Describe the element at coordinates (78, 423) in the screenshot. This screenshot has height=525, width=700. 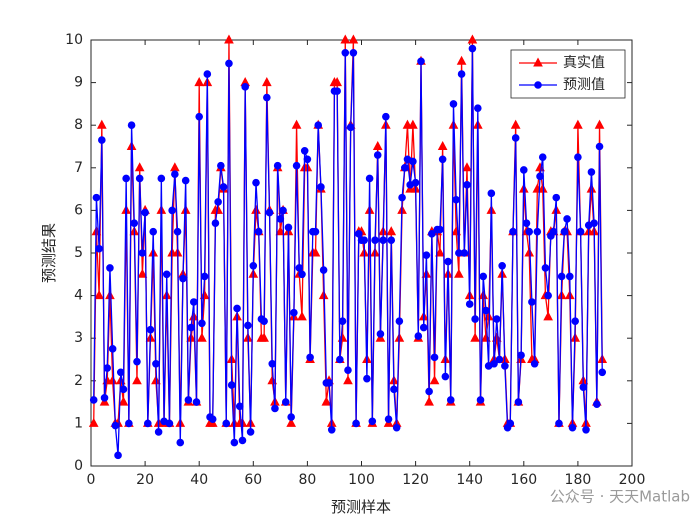
I see `y-tick-label: 1` at that location.